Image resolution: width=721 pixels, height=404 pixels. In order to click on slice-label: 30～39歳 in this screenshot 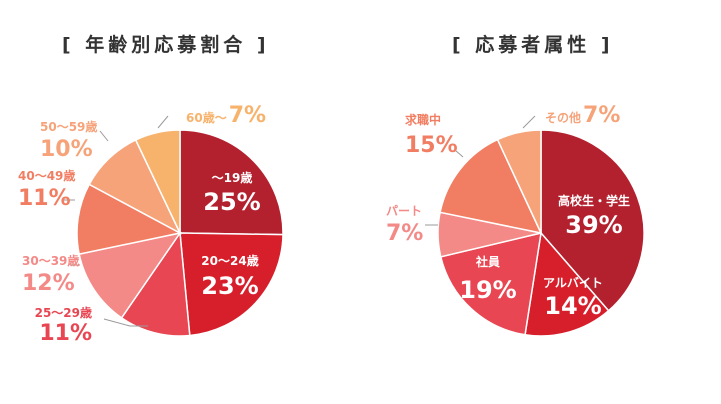, I will do `click(50, 260)`.